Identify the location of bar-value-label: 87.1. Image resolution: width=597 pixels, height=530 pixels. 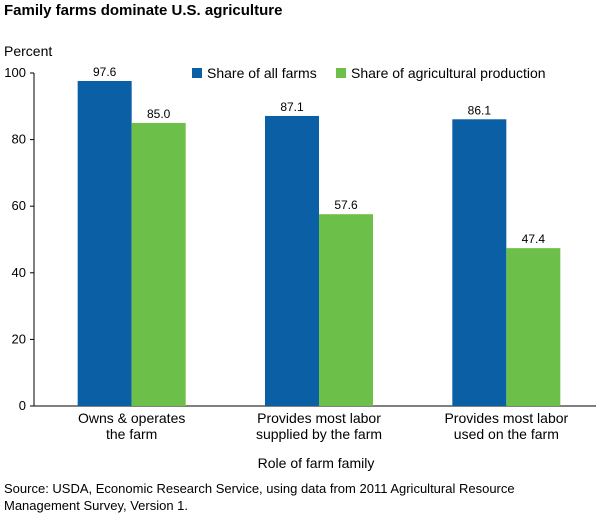
(292, 107).